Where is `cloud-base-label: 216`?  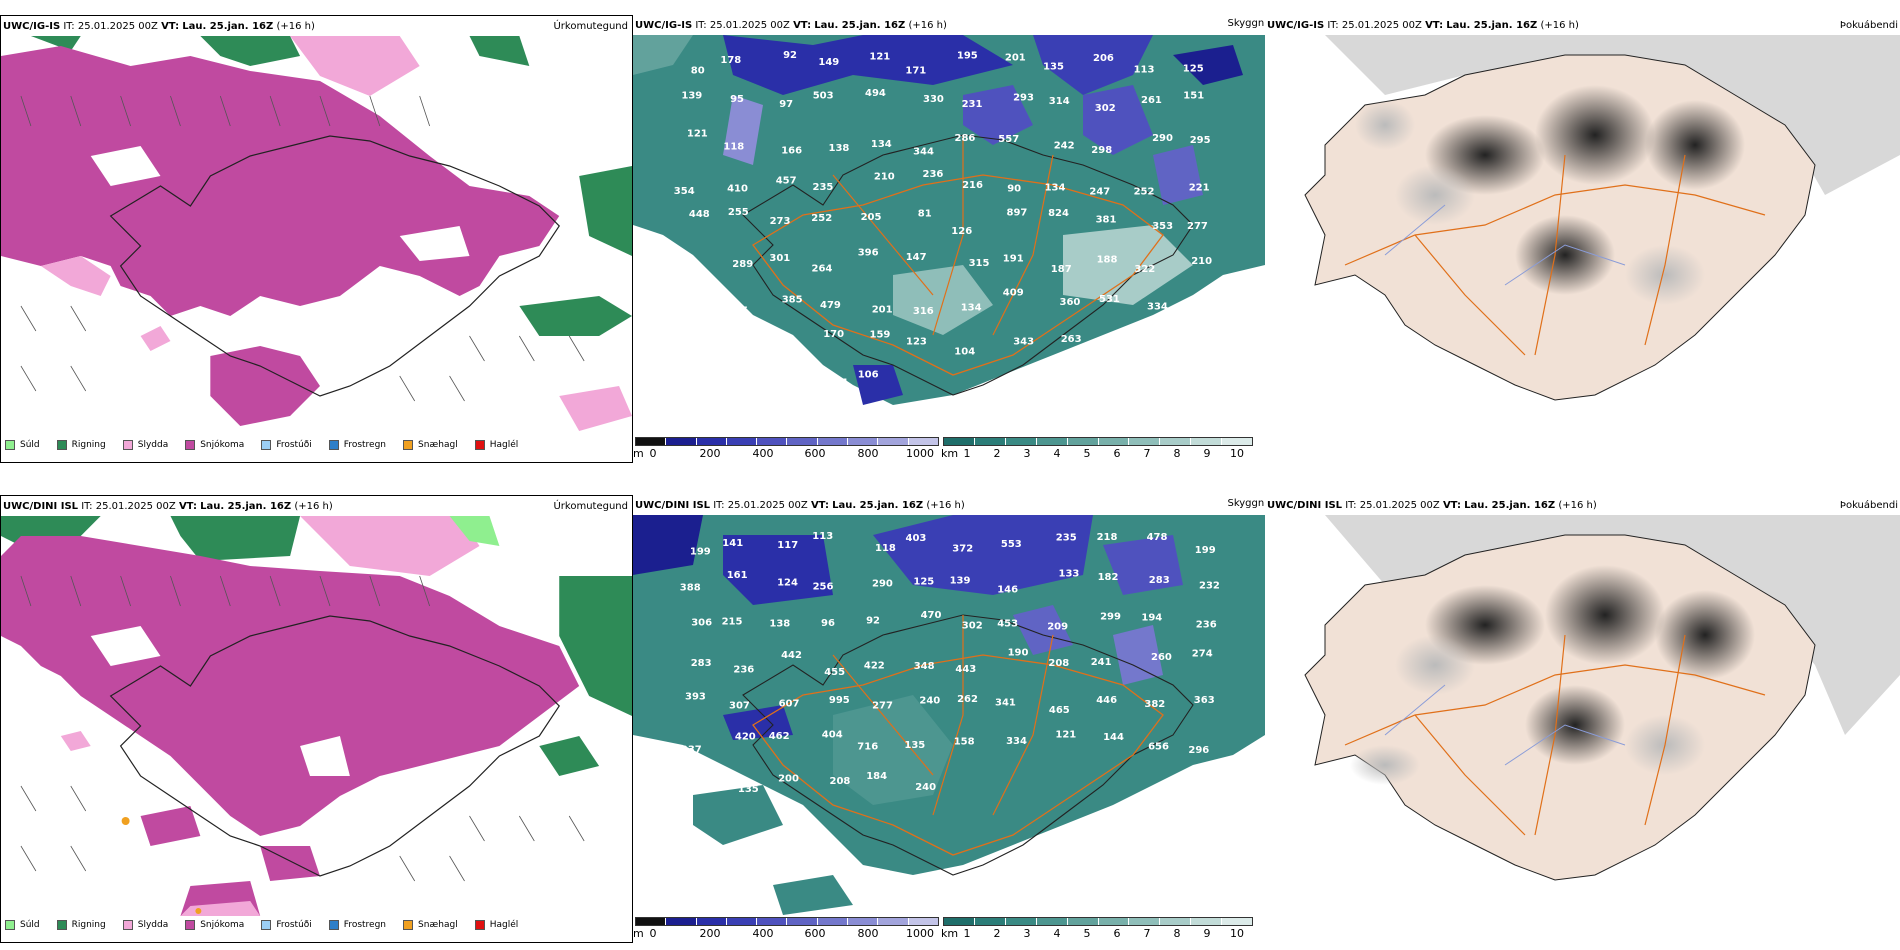
cloud-base-label: 216 is located at coordinates (972, 185).